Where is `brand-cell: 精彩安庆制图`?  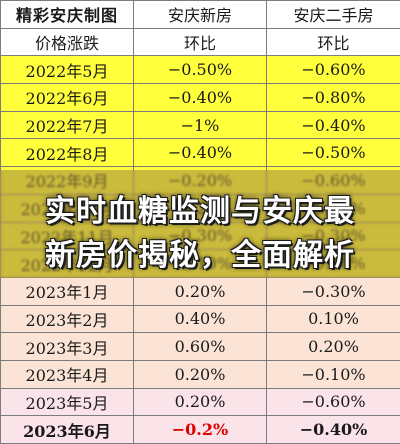 brand-cell: 精彩安庆制图 is located at coordinates (67, 14).